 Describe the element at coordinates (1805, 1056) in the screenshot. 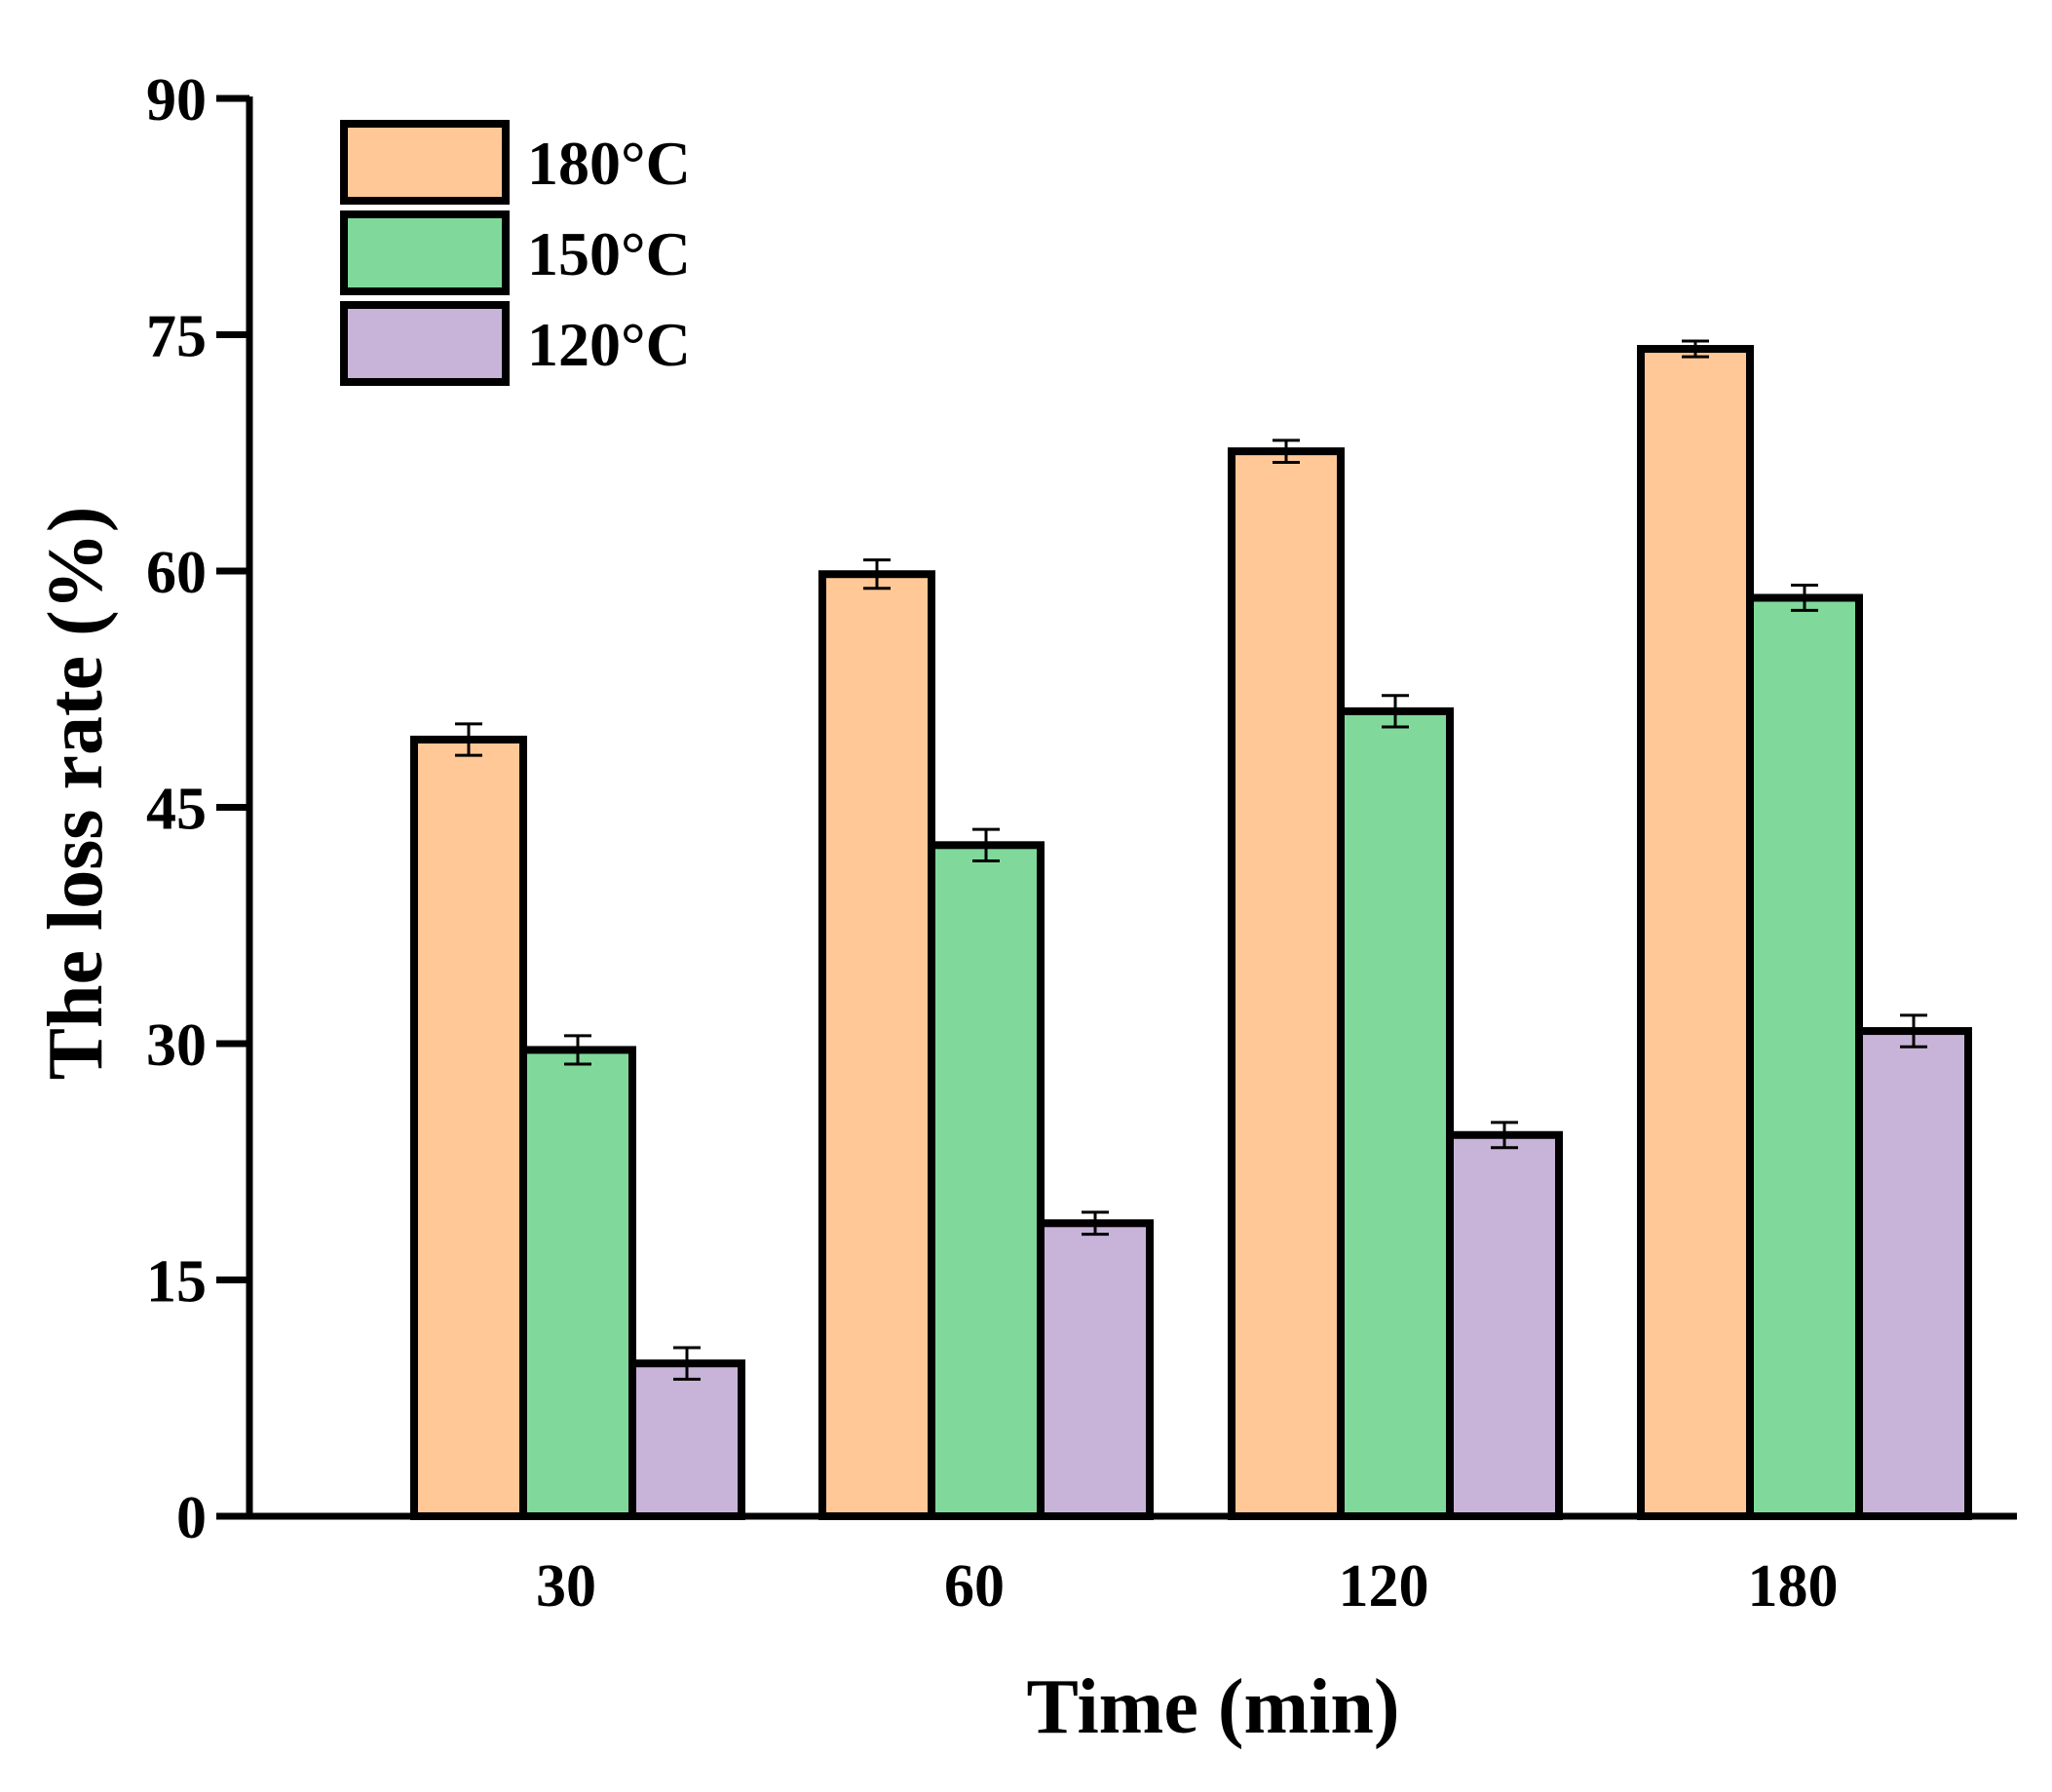

I see `bar-180-150°C` at that location.